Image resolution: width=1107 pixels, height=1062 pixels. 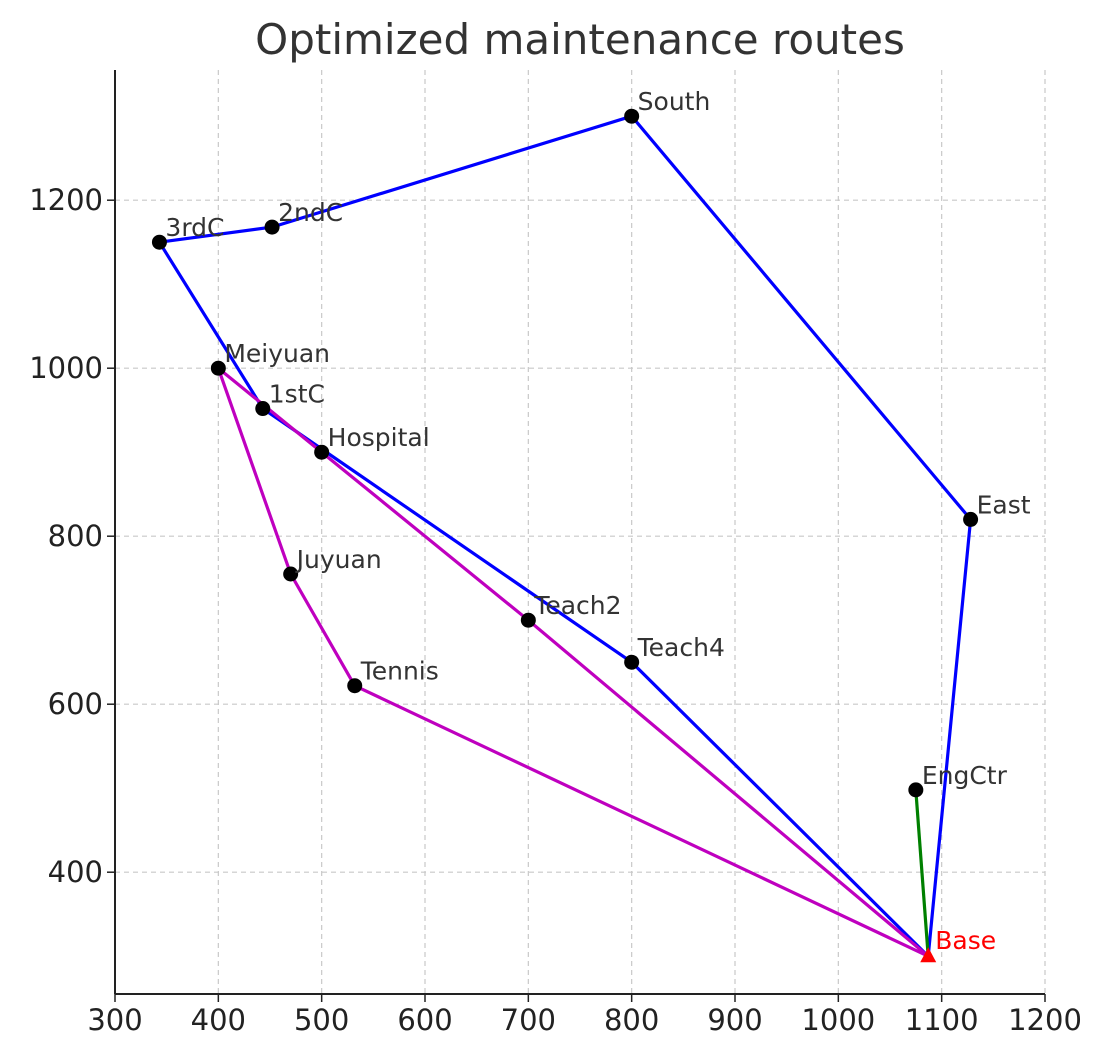 What do you see at coordinates (66, 200) in the screenshot?
I see `y-tick-label: 1200` at bounding box center [66, 200].